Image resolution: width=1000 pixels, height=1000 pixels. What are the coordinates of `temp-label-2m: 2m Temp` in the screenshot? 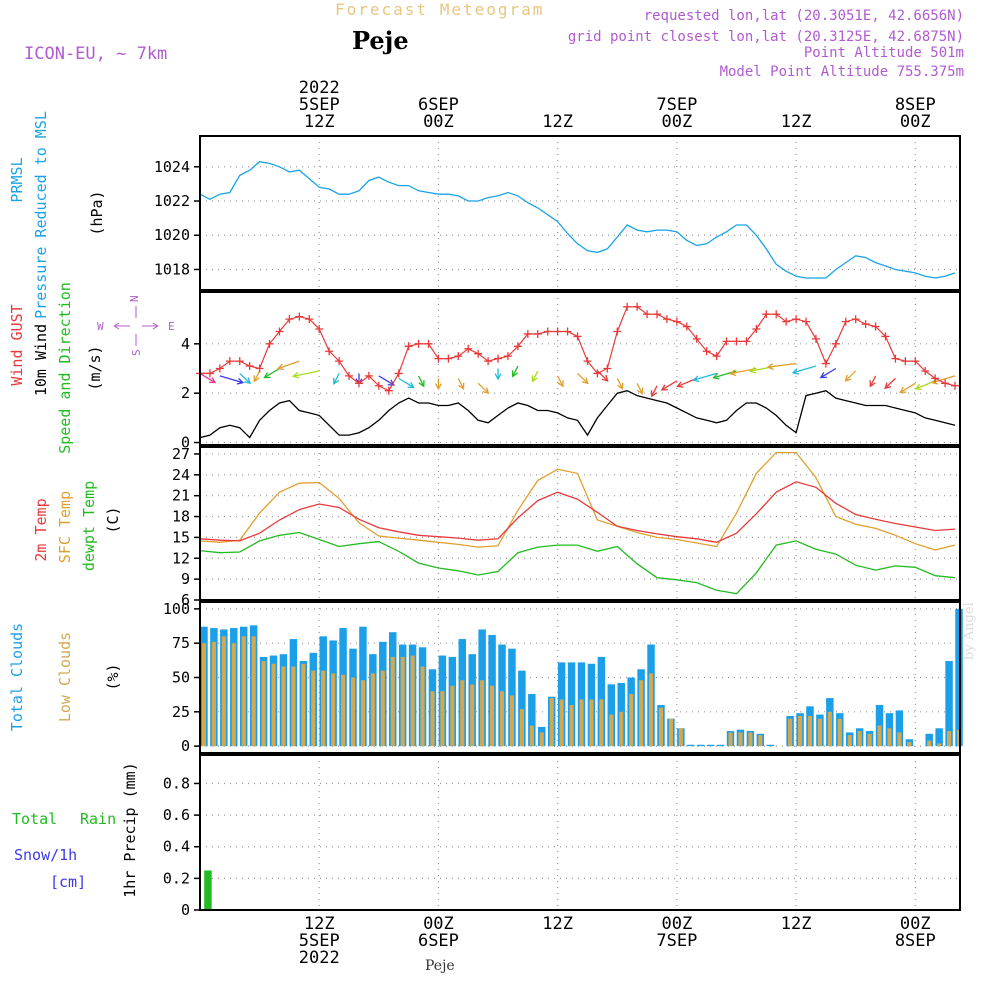 It's located at (41, 529).